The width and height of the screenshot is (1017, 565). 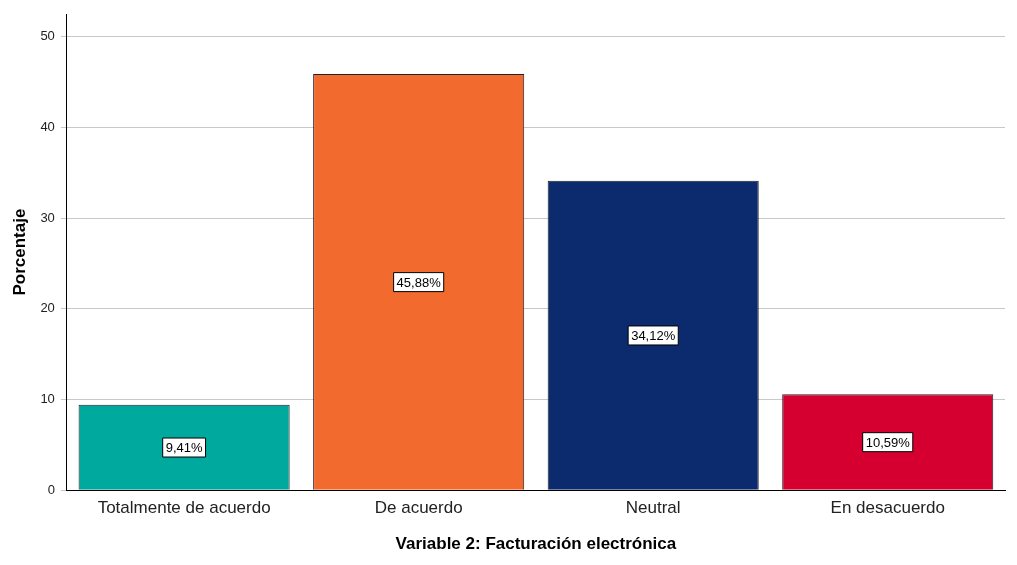 I want to click on data-label: 45,88%, so click(x=419, y=282).